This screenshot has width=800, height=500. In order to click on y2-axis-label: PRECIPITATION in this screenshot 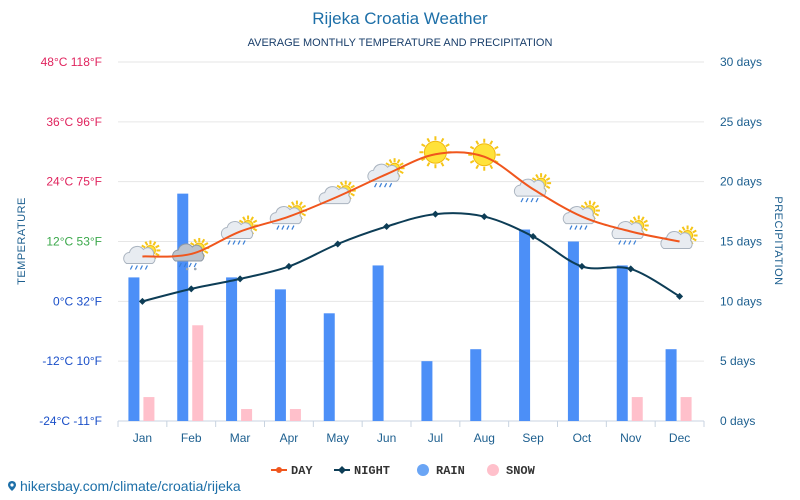, I will do `click(778, 240)`.